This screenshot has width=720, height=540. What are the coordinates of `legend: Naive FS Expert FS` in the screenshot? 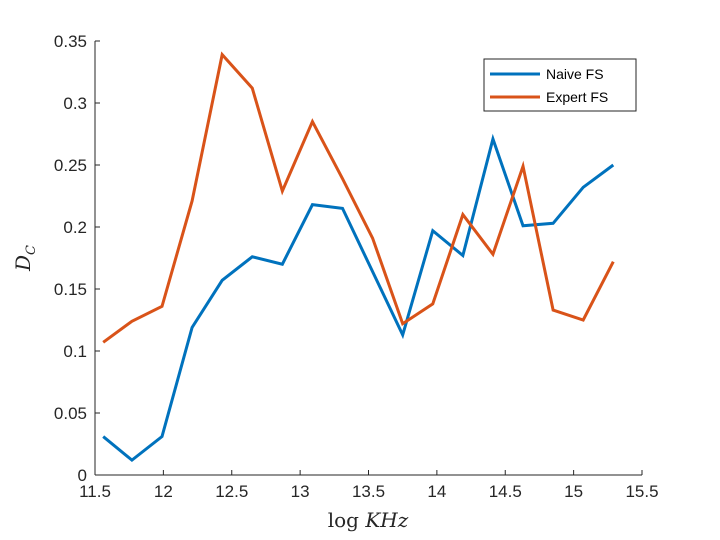 It's located at (560, 85).